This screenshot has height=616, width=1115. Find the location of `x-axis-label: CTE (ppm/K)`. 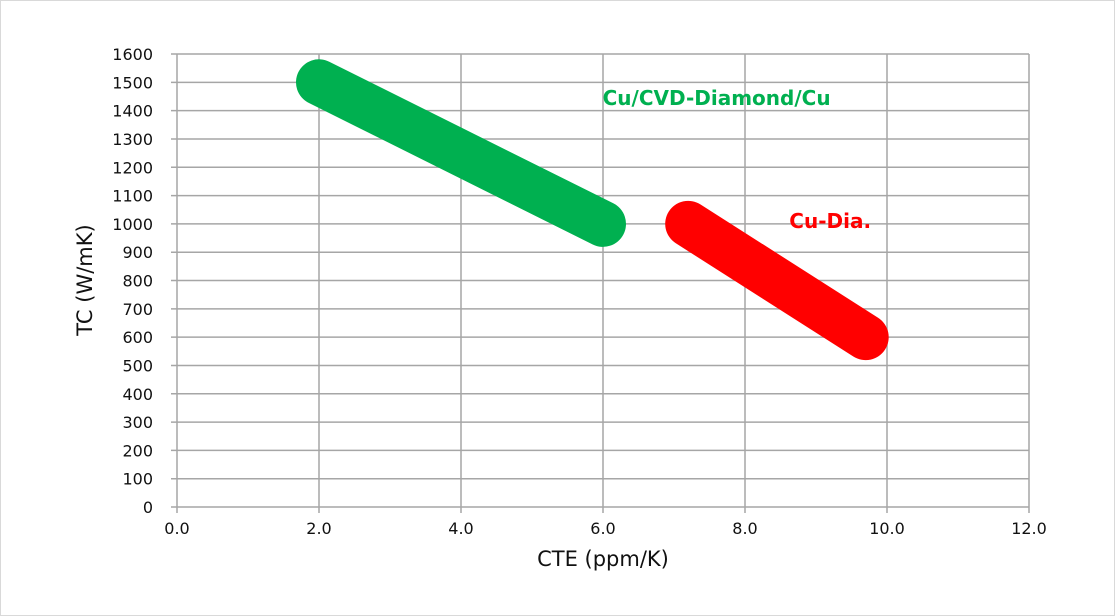

x-axis-label: CTE (ppm/K) is located at coordinates (603, 559).